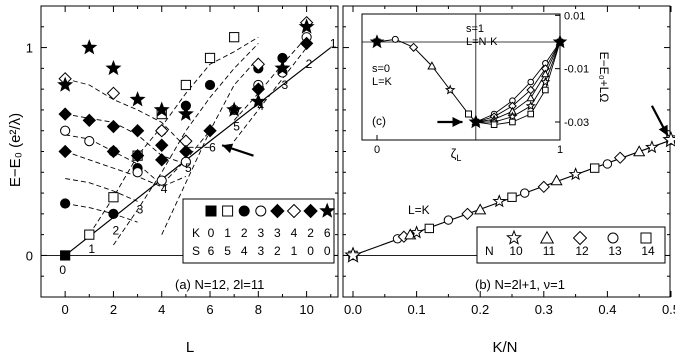 Image resolution: width=675 pixels, height=360 pixels. What do you see at coordinates (258, 309) in the screenshot?
I see `x-tick-label: 8` at bounding box center [258, 309].